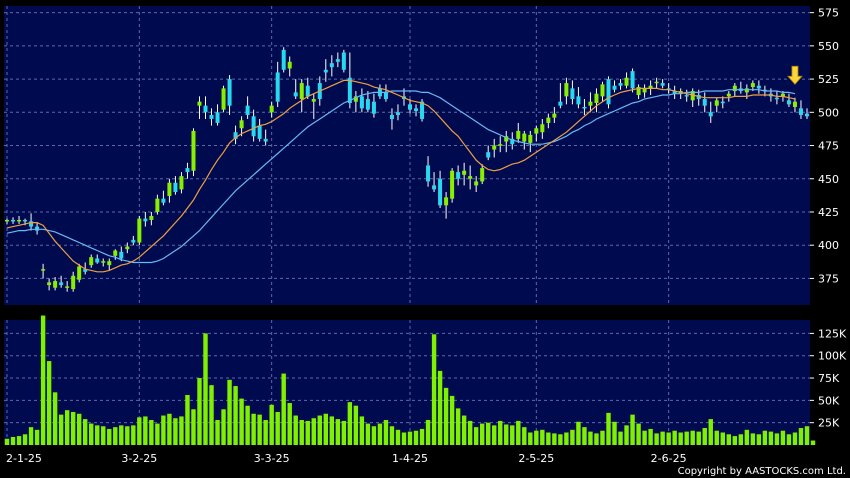  What do you see at coordinates (828, 179) in the screenshot?
I see `price-tick-label: 450` at bounding box center [828, 179].